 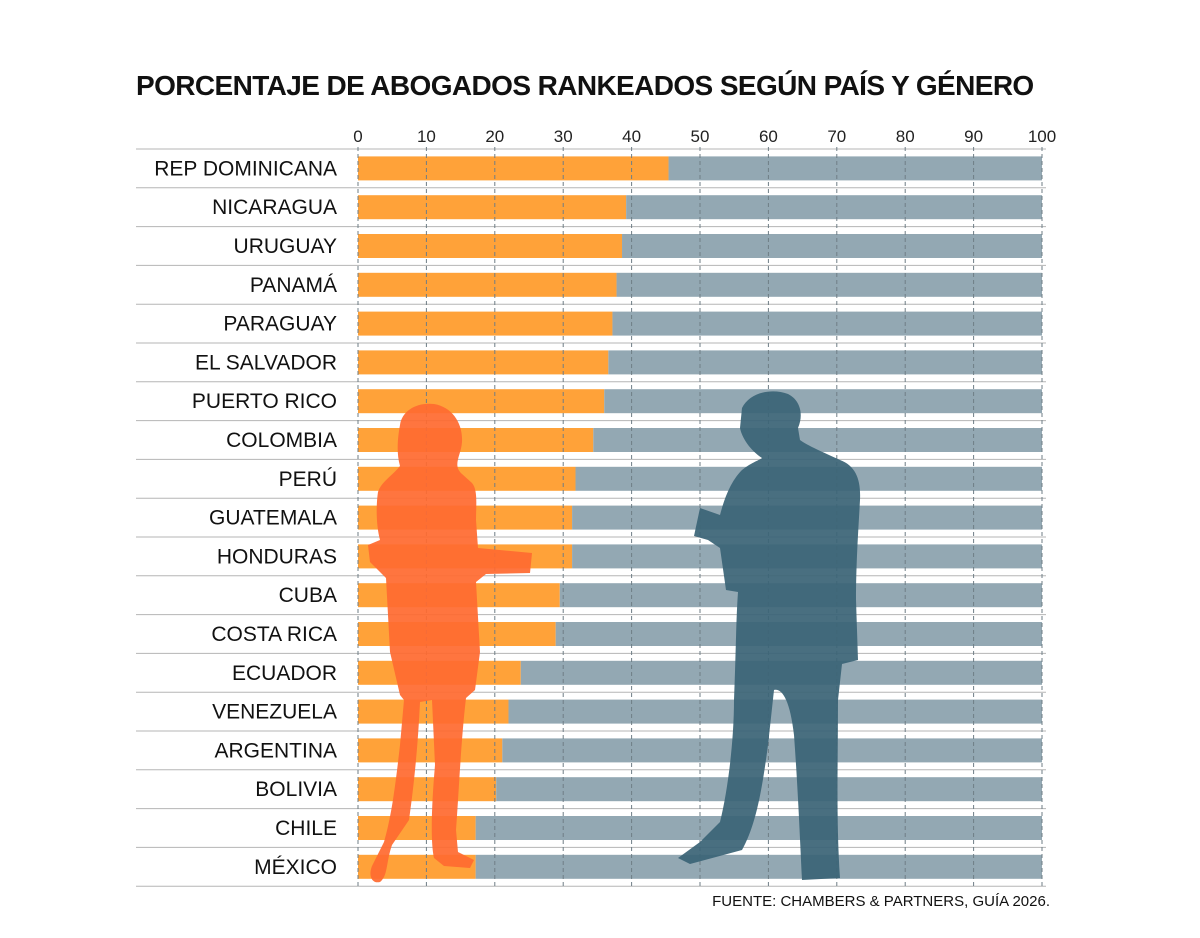 What do you see at coordinates (768, 136) in the screenshot?
I see `x-tick-label: 60` at bounding box center [768, 136].